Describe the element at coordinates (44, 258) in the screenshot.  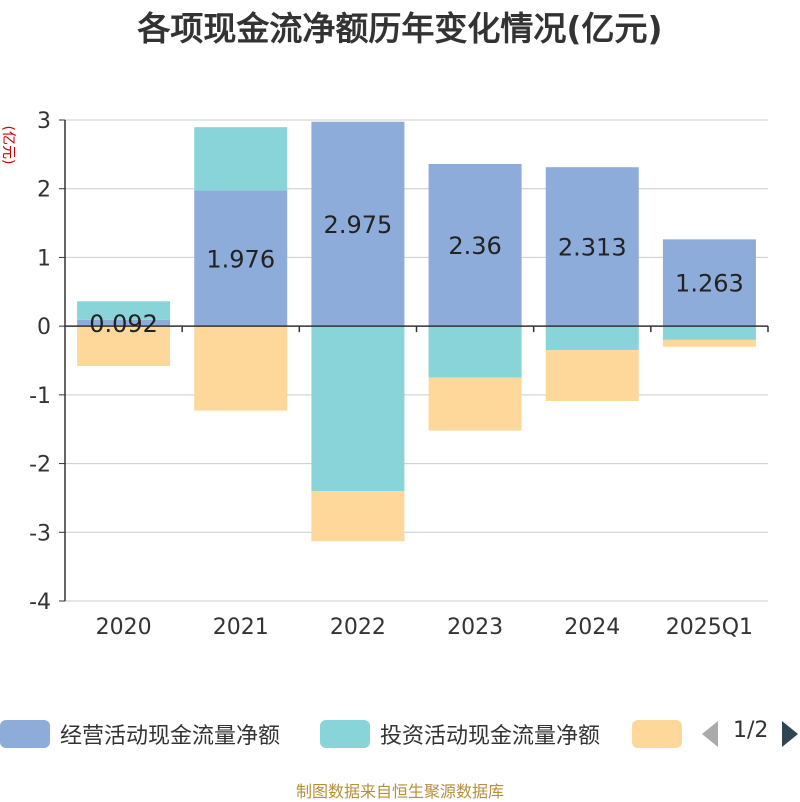
I see `y-tick-label: 1` at that location.